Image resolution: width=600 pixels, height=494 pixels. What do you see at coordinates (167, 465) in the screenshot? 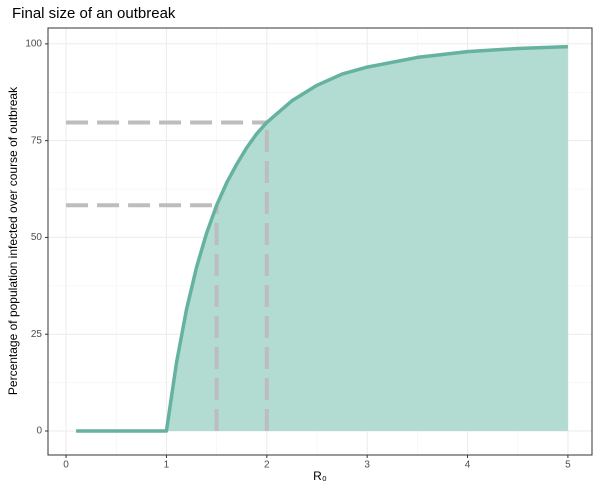
I see `x-tick-label: 1` at bounding box center [167, 465].